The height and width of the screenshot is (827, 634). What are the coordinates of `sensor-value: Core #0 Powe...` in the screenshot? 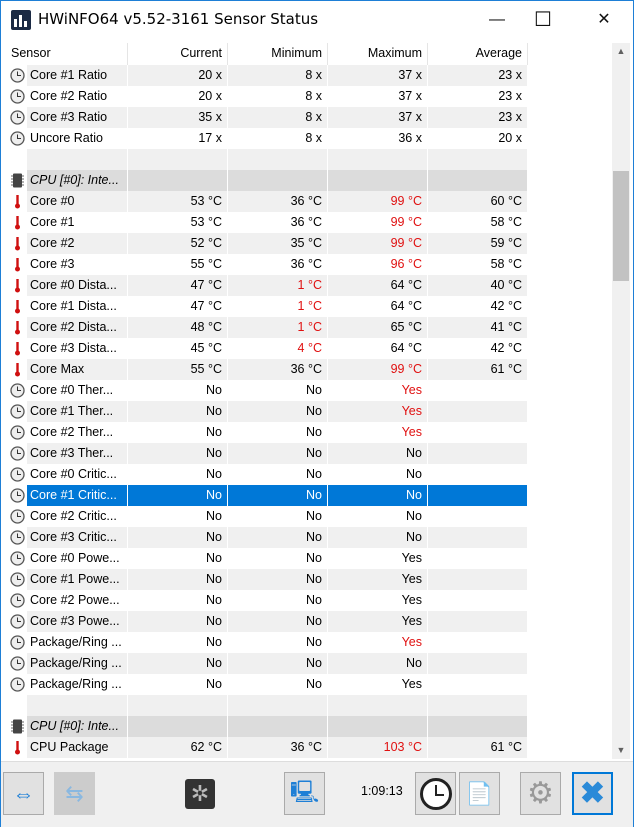 It's located at (75, 558).